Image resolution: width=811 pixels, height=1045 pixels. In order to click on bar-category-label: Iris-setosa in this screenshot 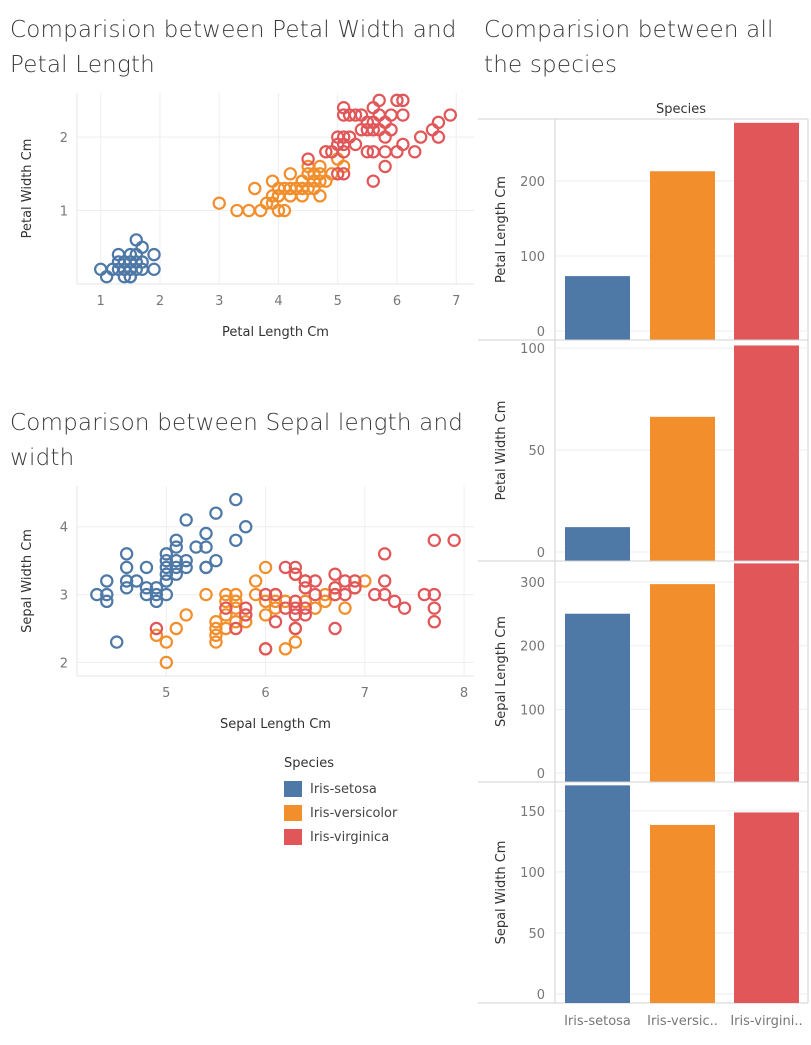, I will do `click(597, 1021)`.